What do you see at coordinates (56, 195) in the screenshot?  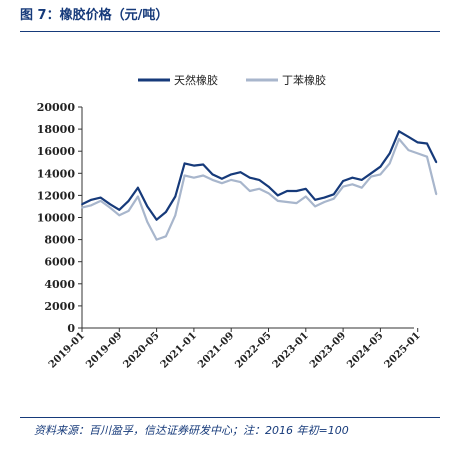 I see `y-tick-label: 12000` at bounding box center [56, 195].